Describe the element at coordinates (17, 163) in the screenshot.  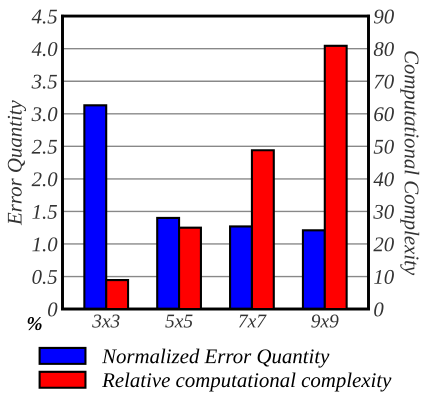
I see `y-axis-title: Error Quantity` at that location.